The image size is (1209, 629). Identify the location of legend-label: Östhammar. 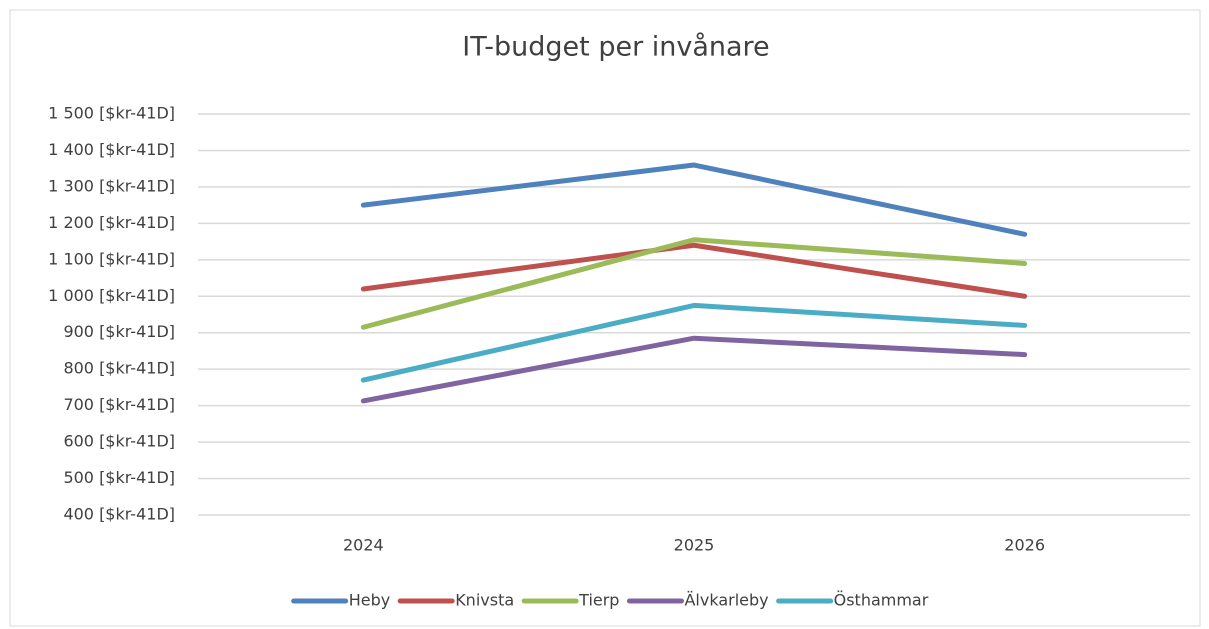
(881, 600).